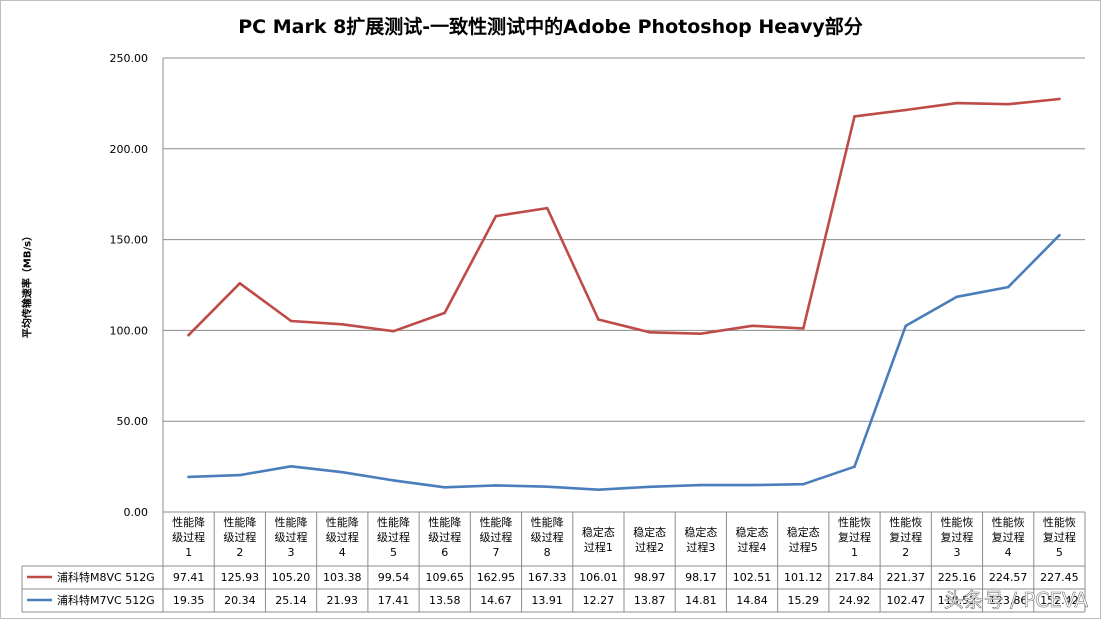 The height and width of the screenshot is (619, 1101). What do you see at coordinates (598, 577) in the screenshot?
I see `data-cell: 106.01` at bounding box center [598, 577].